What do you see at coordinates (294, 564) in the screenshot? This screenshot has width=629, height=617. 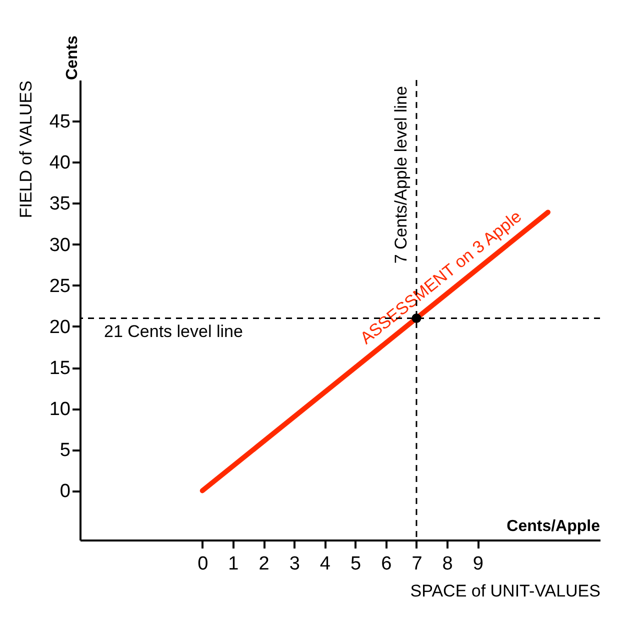 I see `x-tick-label: 3` at bounding box center [294, 564].